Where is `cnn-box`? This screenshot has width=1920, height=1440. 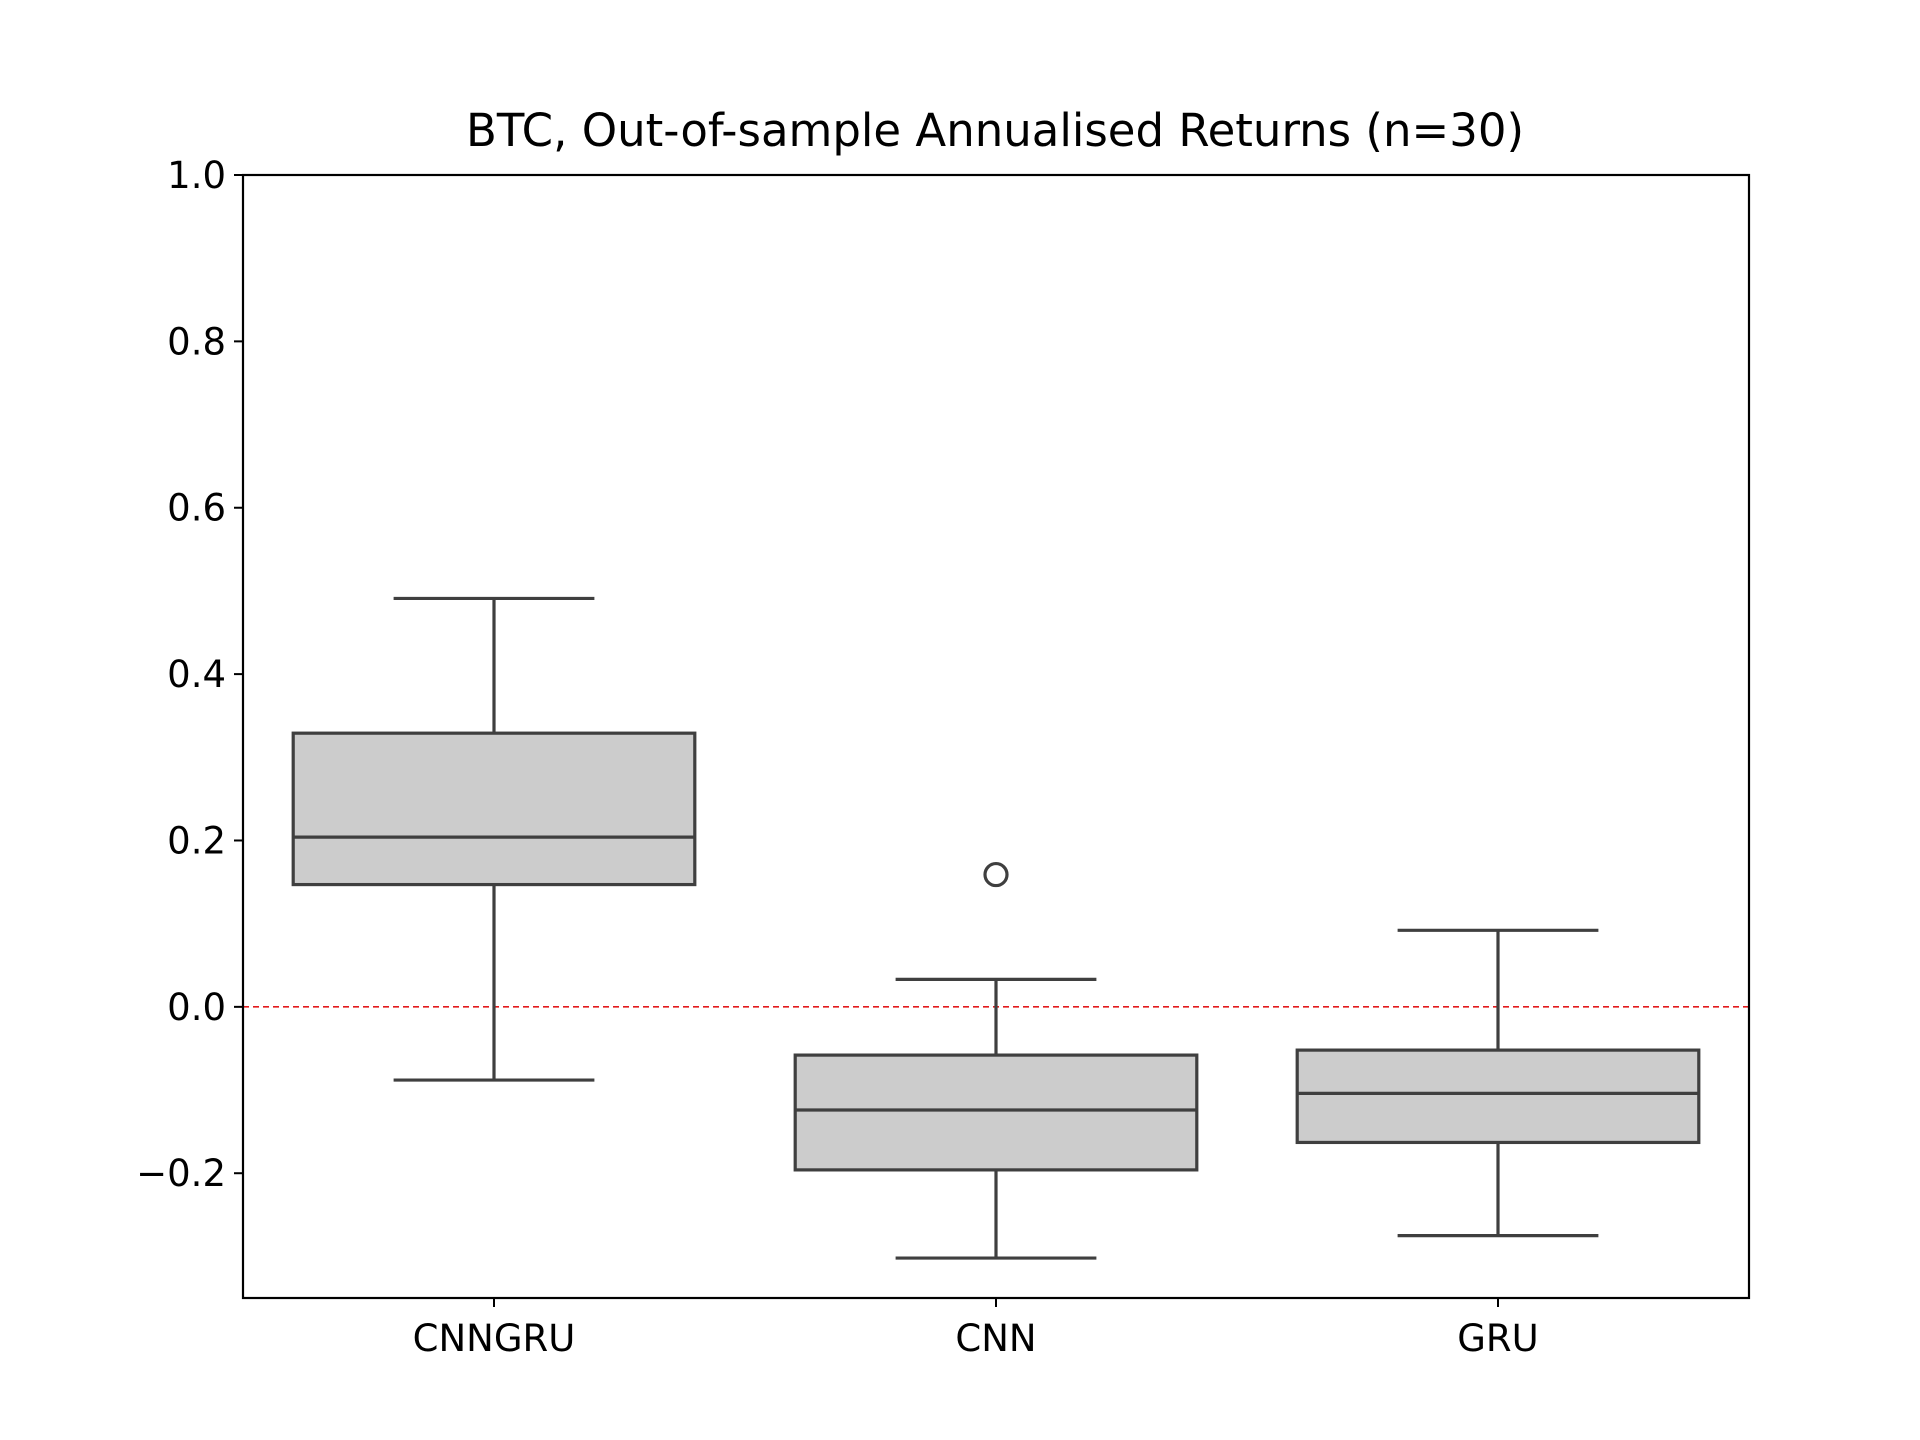
cnn-box is located at coordinates (996, 1112).